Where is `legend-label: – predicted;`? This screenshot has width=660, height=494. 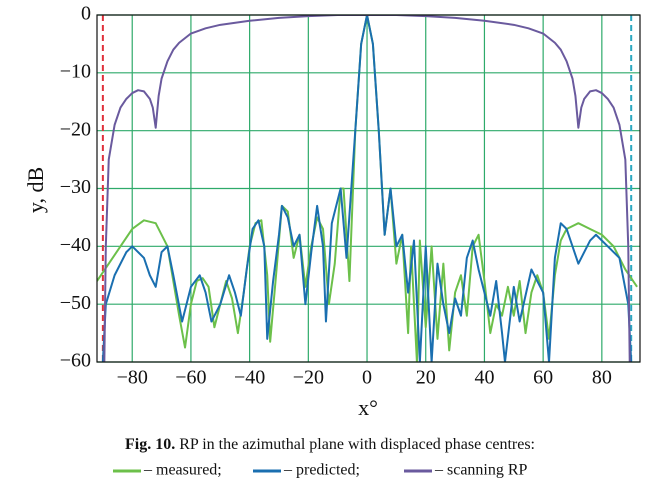
legend-label: – predicted; is located at coordinates (321, 470).